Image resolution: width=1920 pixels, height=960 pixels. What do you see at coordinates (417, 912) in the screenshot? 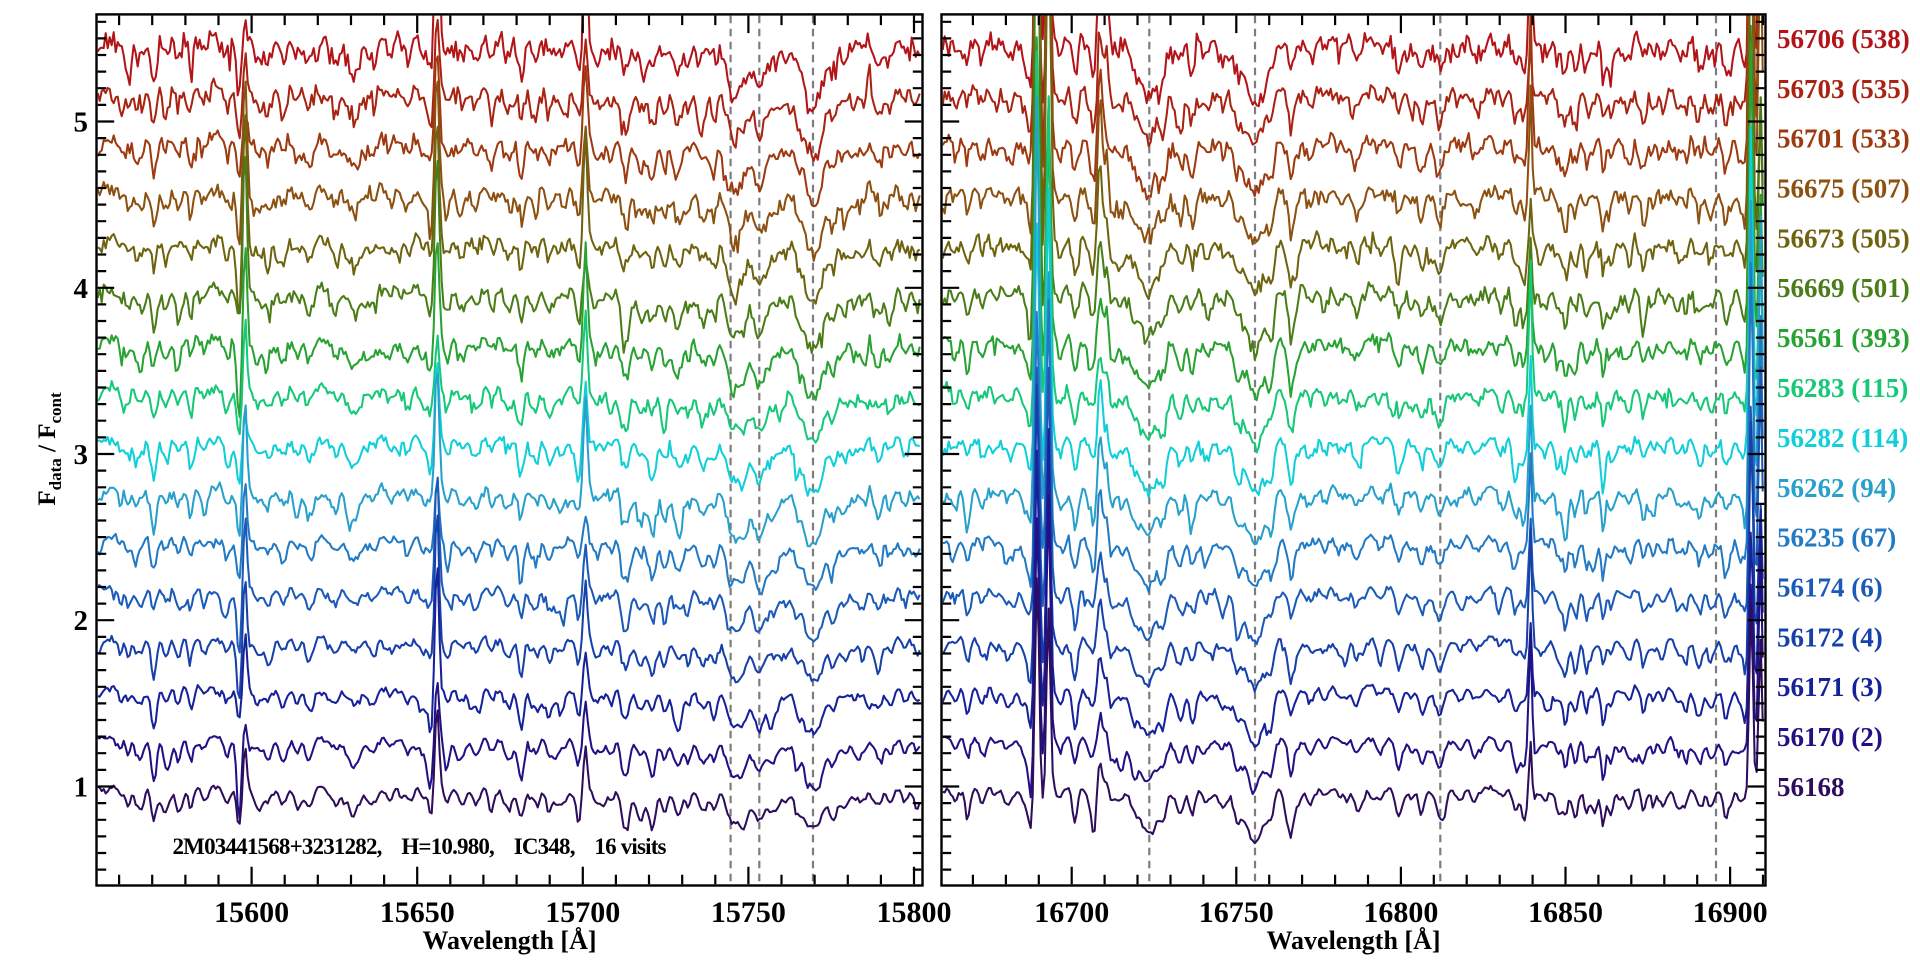
I see `svg-text: 15650` at bounding box center [417, 912].